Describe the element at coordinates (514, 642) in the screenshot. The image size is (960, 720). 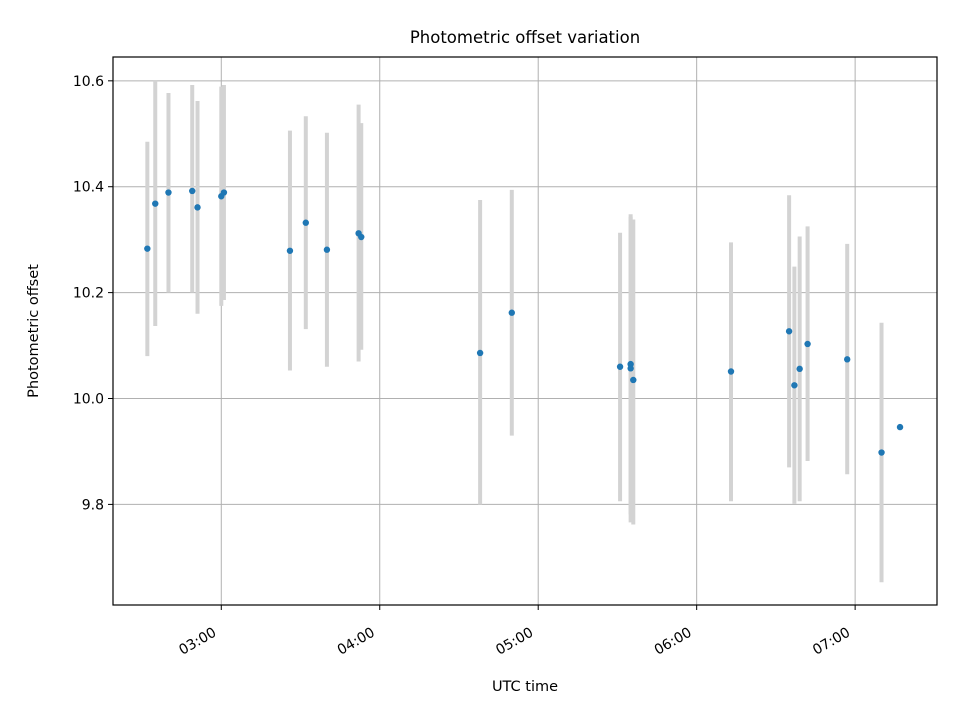
I see `x-tick-label: 05:00` at that location.